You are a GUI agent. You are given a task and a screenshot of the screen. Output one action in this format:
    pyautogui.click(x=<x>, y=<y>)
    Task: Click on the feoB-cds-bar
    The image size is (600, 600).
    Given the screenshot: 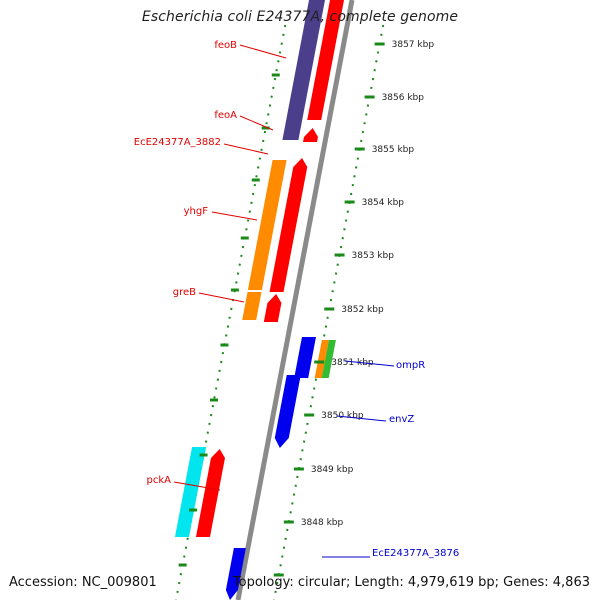 What is the action you would take?
    pyautogui.click(x=325, y=60)
    